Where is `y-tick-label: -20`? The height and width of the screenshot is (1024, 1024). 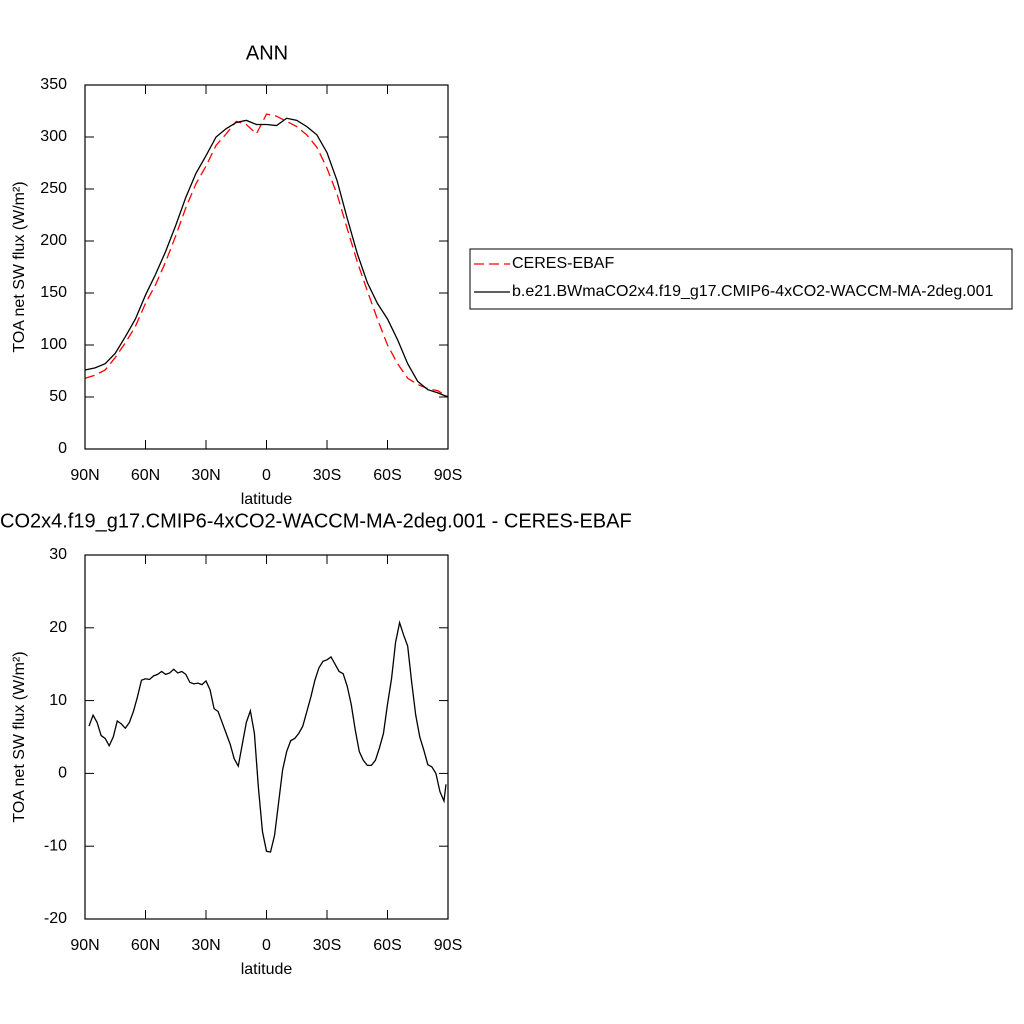
y-tick-label: -20 is located at coordinates (55, 918).